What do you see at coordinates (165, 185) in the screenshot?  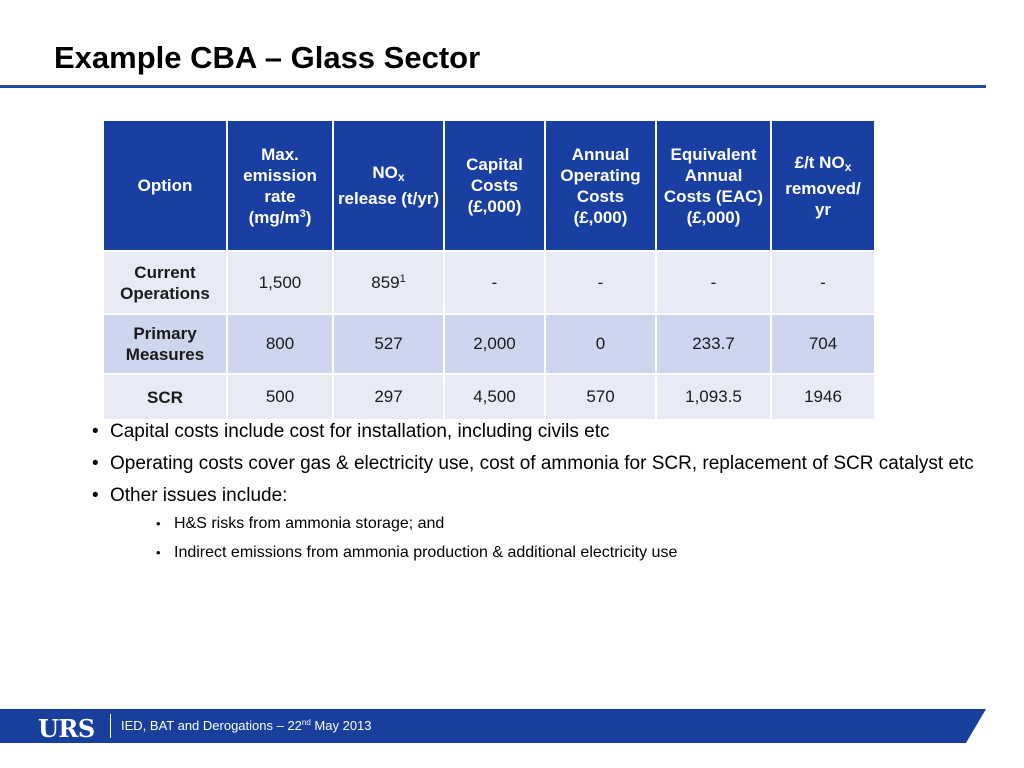 I see `header-option: Option` at bounding box center [165, 185].